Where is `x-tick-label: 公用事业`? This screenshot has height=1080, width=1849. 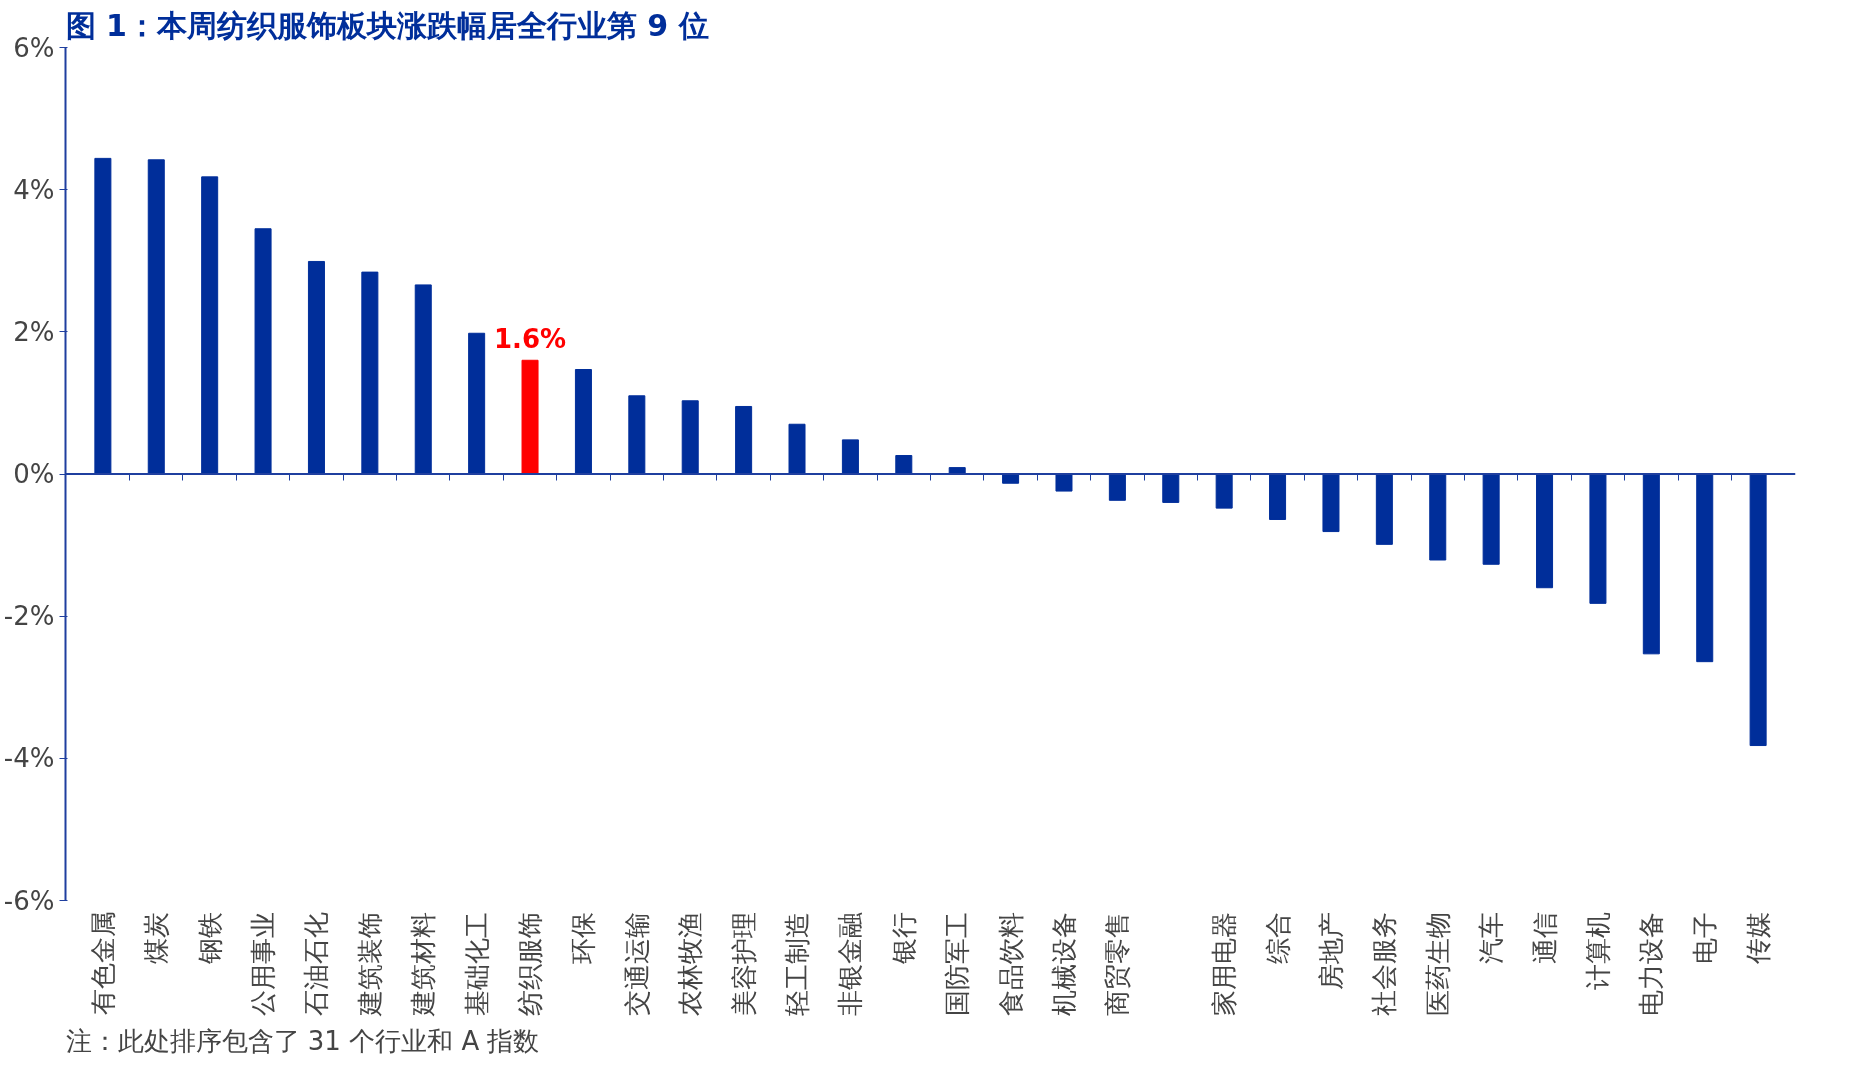
x-tick-label: 公用事业 is located at coordinates (263, 963).